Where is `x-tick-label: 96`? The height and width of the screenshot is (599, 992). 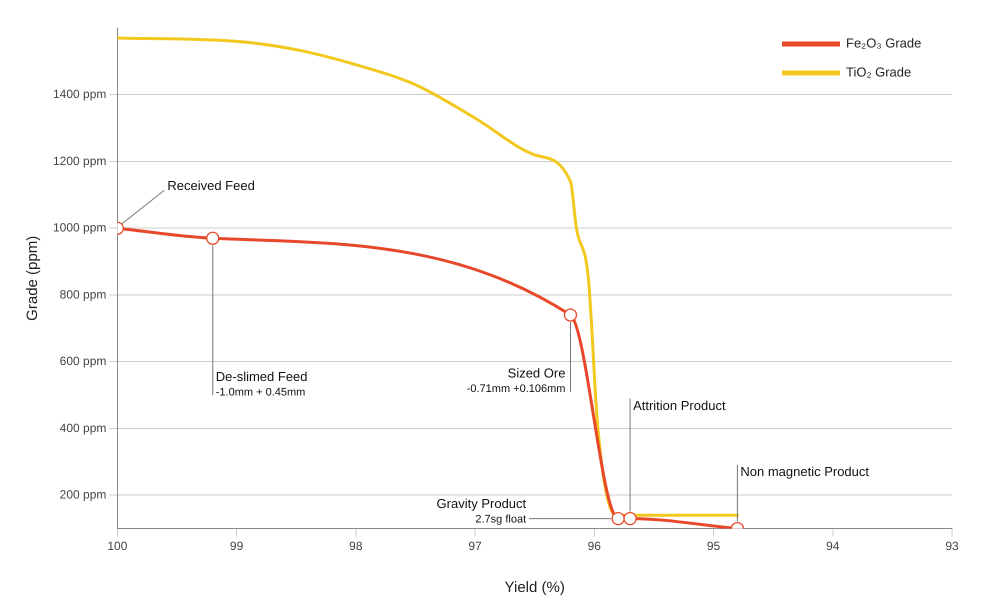 x-tick-label: 96 is located at coordinates (595, 546).